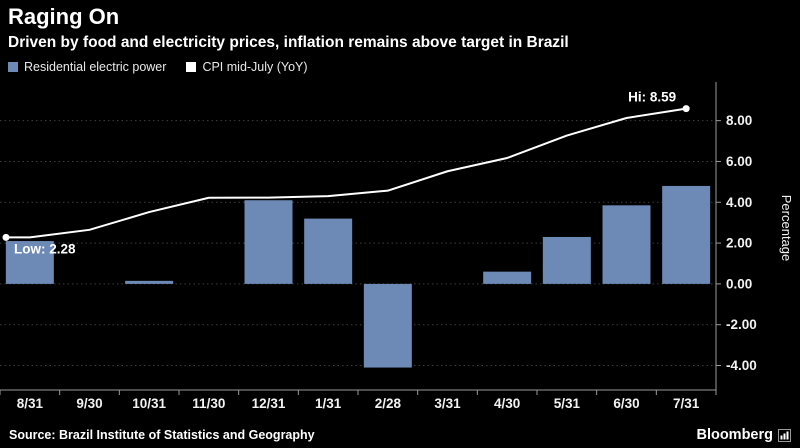  I want to click on chart-title: Raging On, so click(64, 16).